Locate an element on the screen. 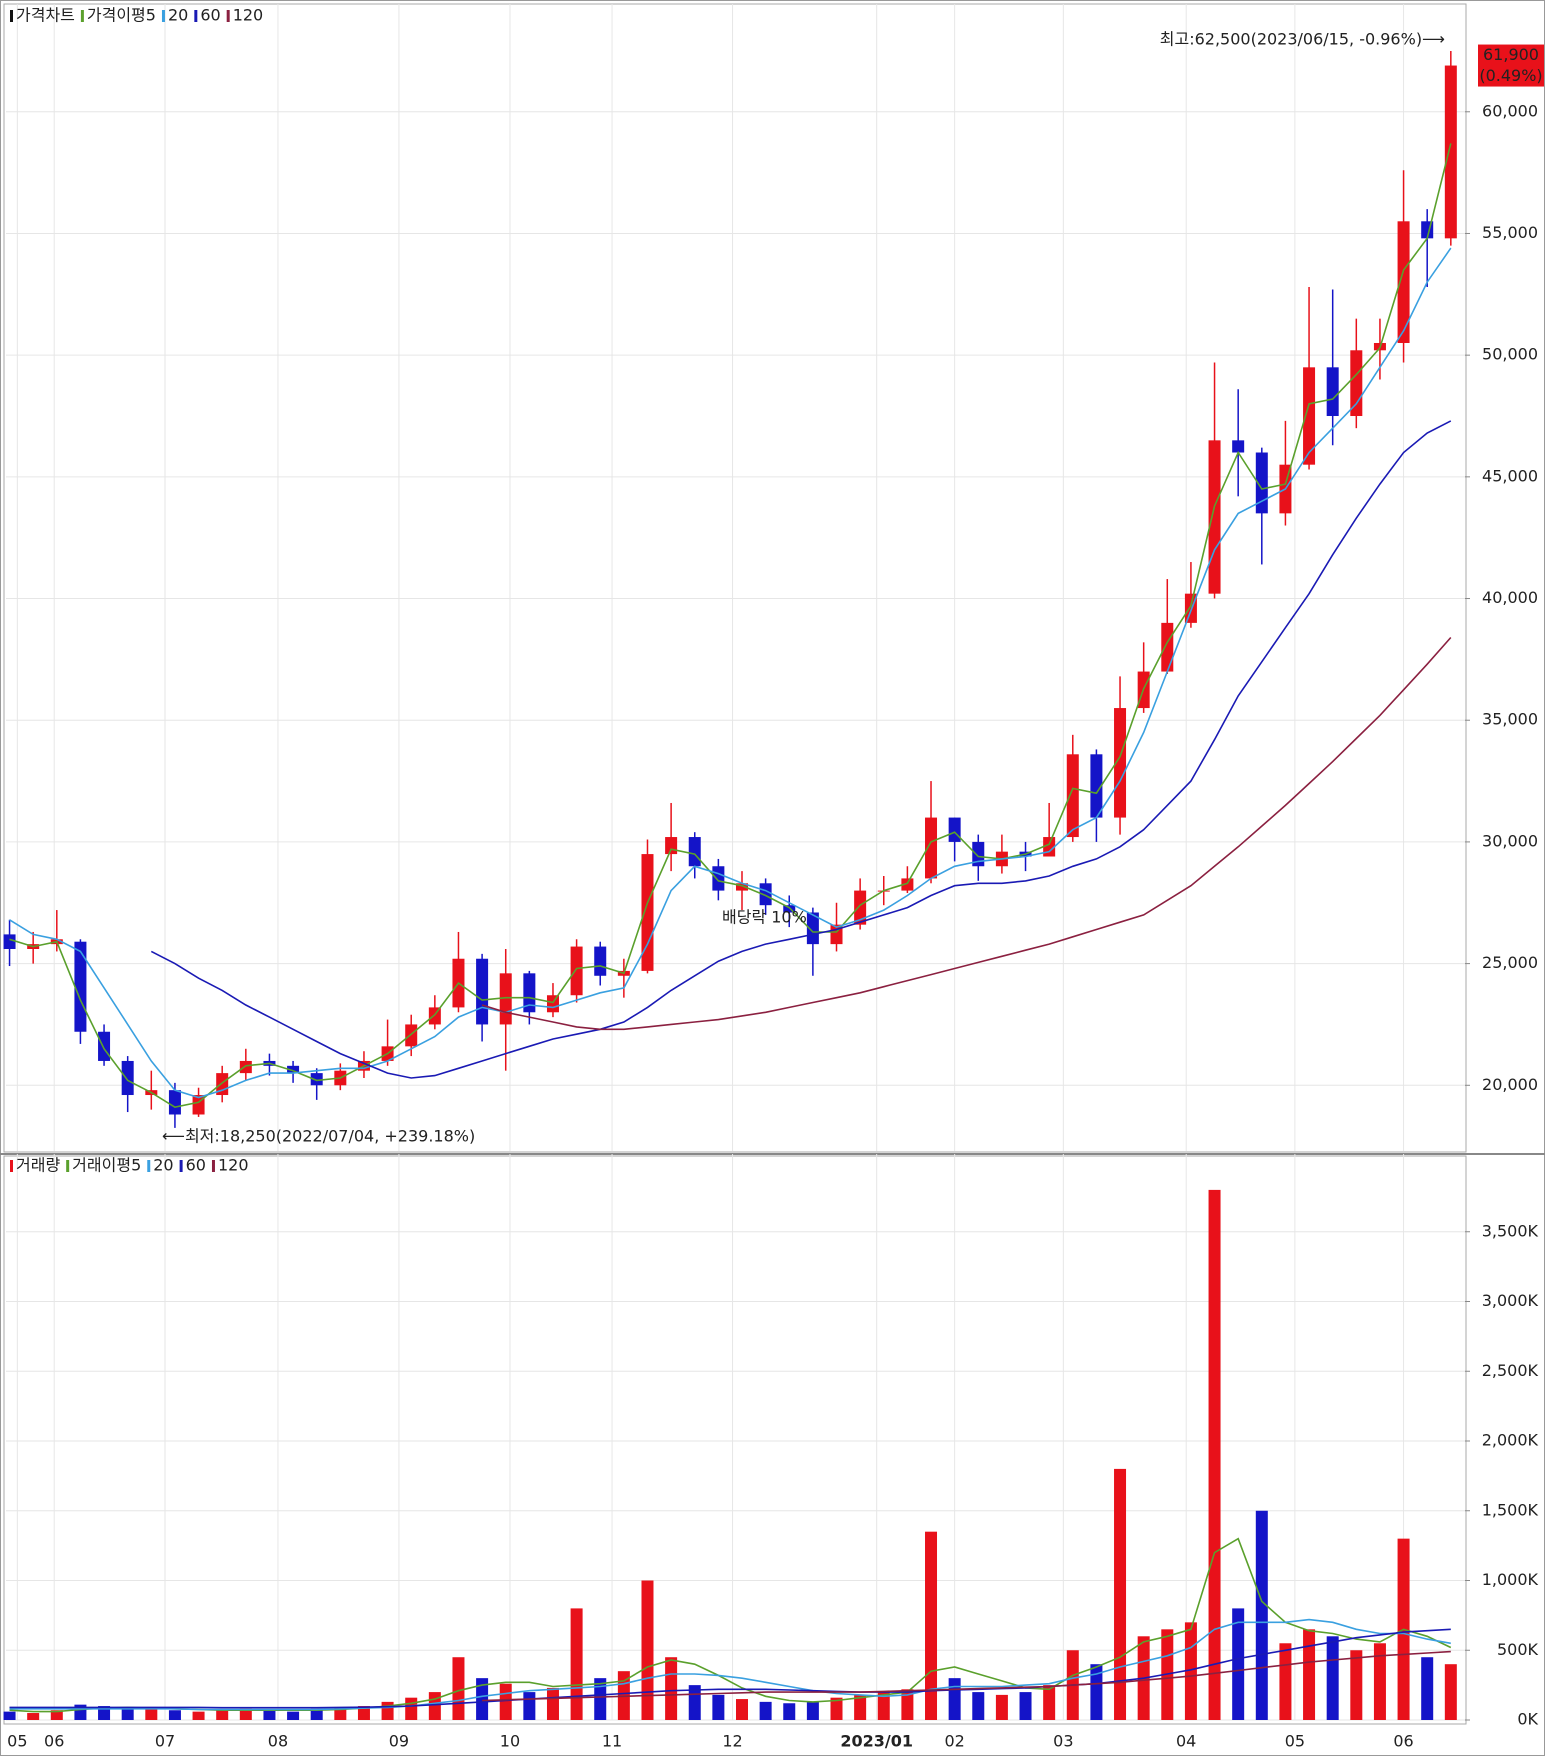 The width and height of the screenshot is (1545, 1756). legend-label: 60 is located at coordinates (196, 1165).